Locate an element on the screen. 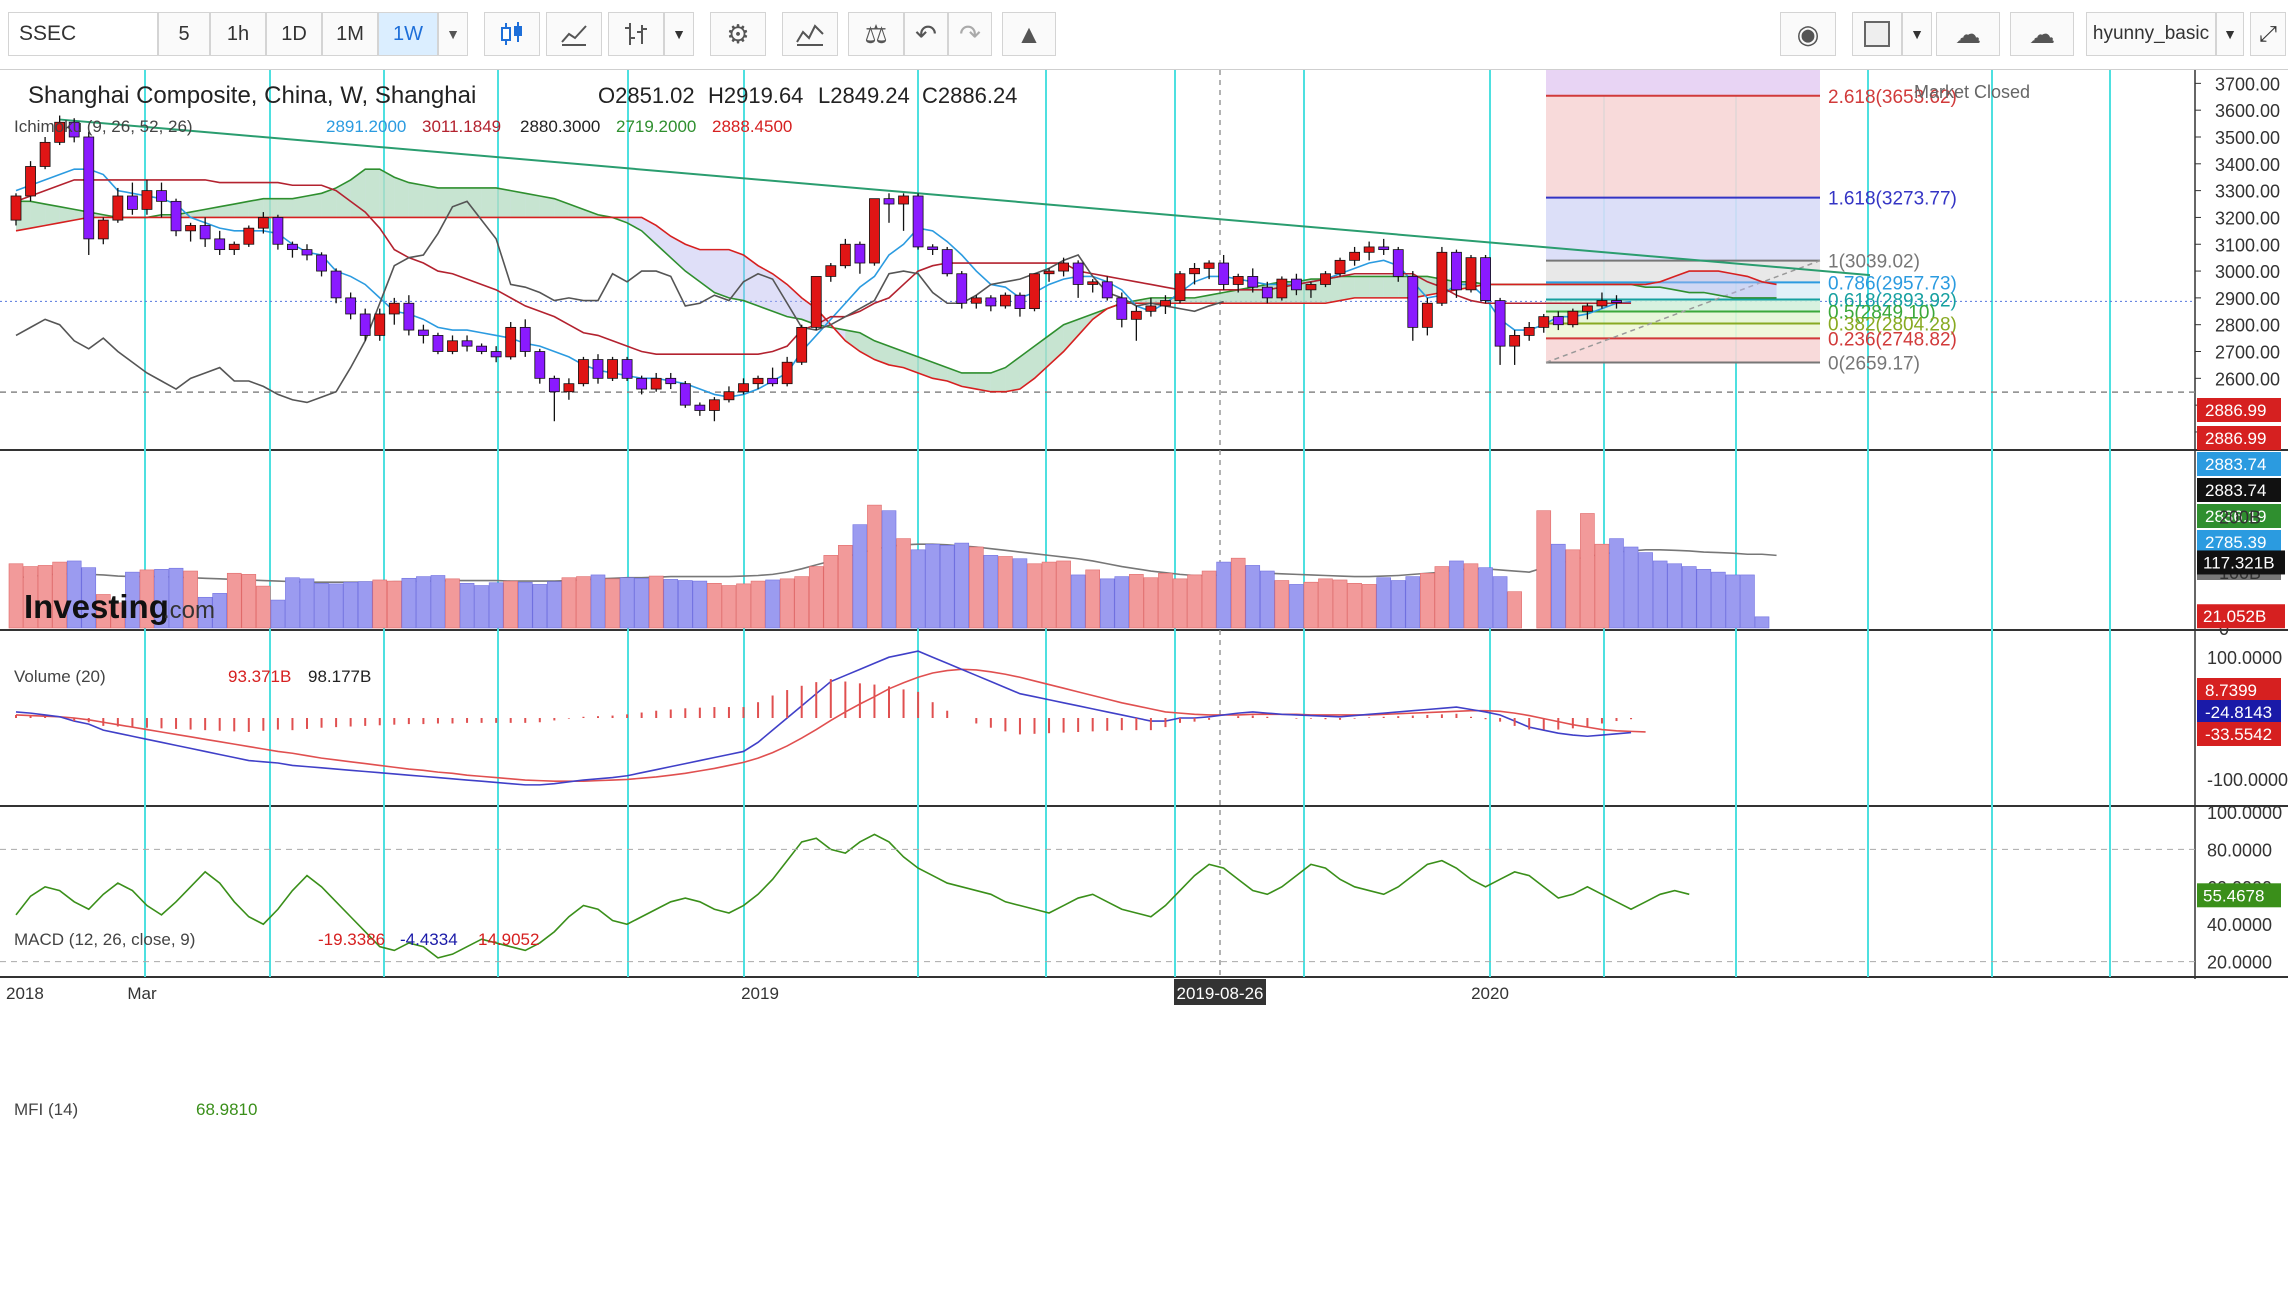  compare-button: ⚖ is located at coordinates (876, 34).